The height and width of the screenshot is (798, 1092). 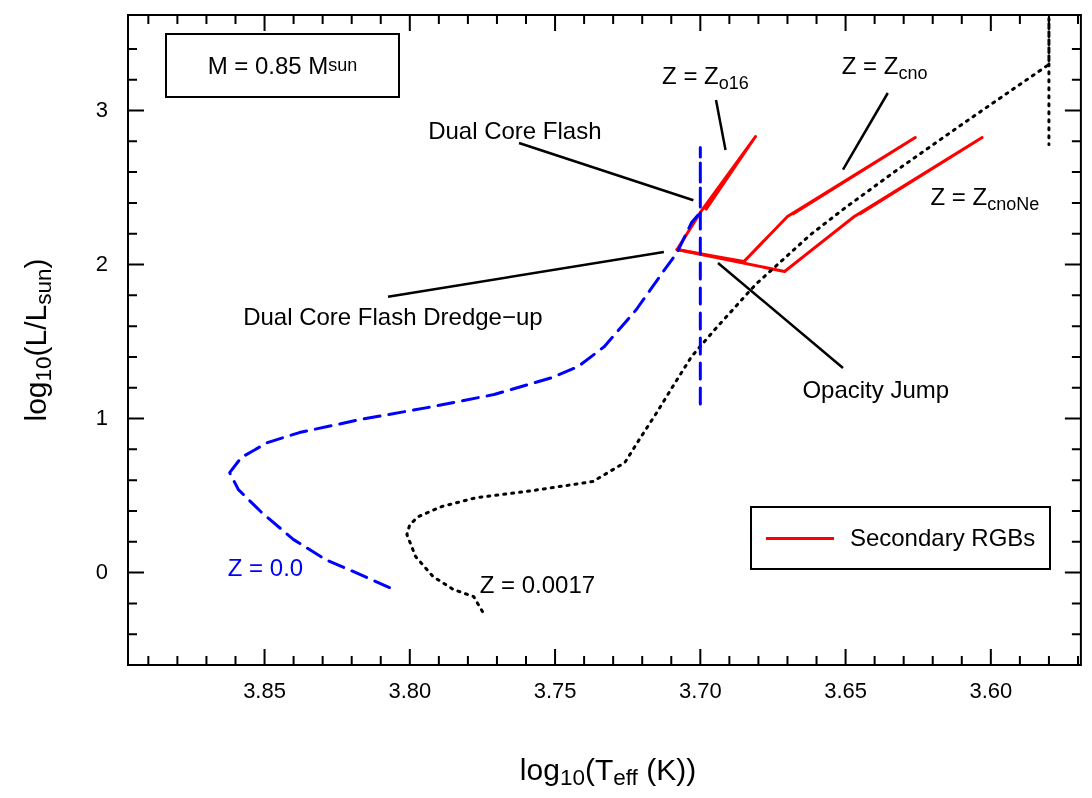 I want to click on annotation: Z = Z$_{cno}$, so click(x=884, y=68).